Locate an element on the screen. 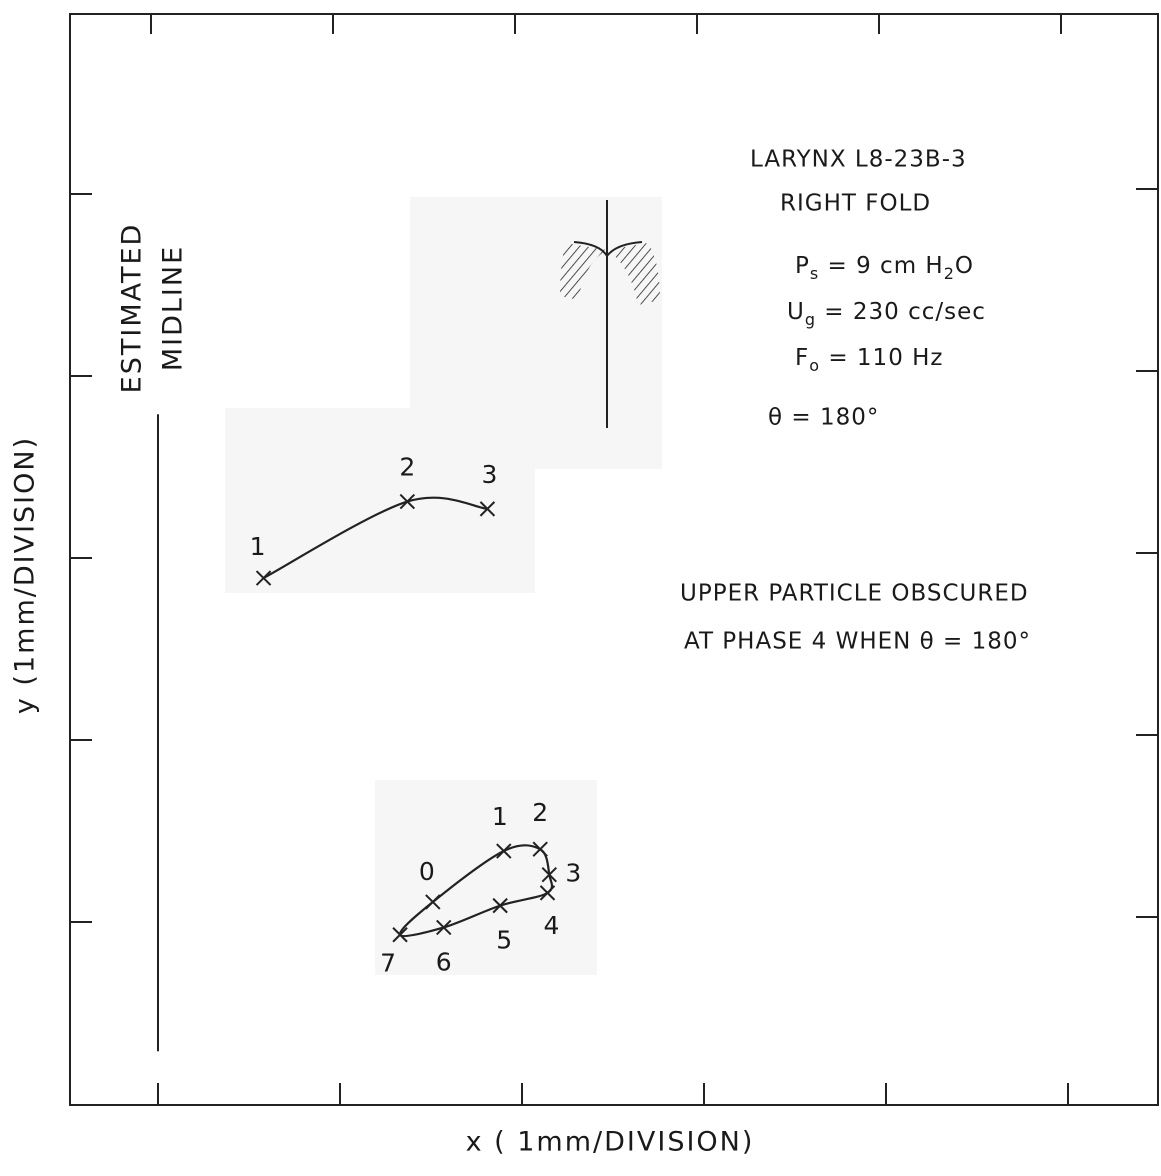  fold-sketch is located at coordinates (610, 314).